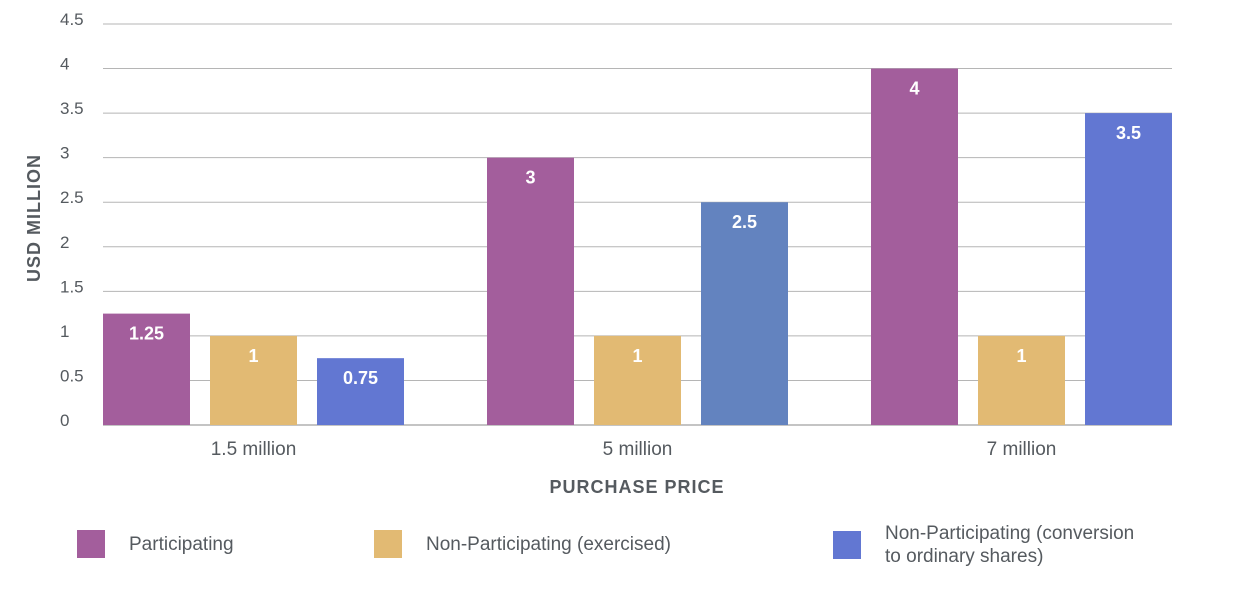  I want to click on data-label: 0.75, so click(360, 378).